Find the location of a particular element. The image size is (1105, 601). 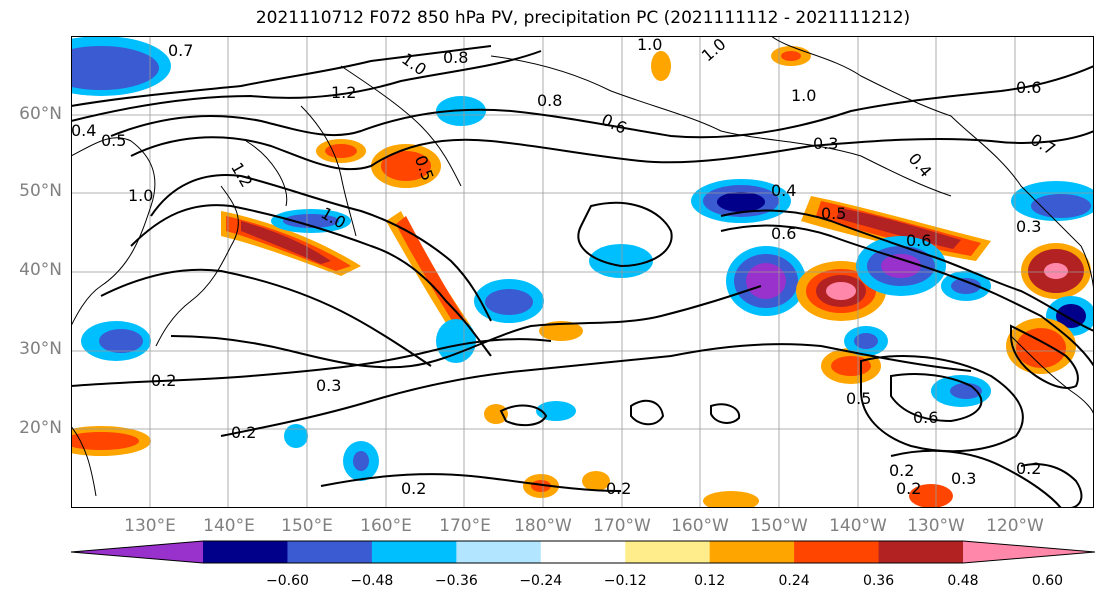

lon-label-160w: 160°W is located at coordinates (700, 526).